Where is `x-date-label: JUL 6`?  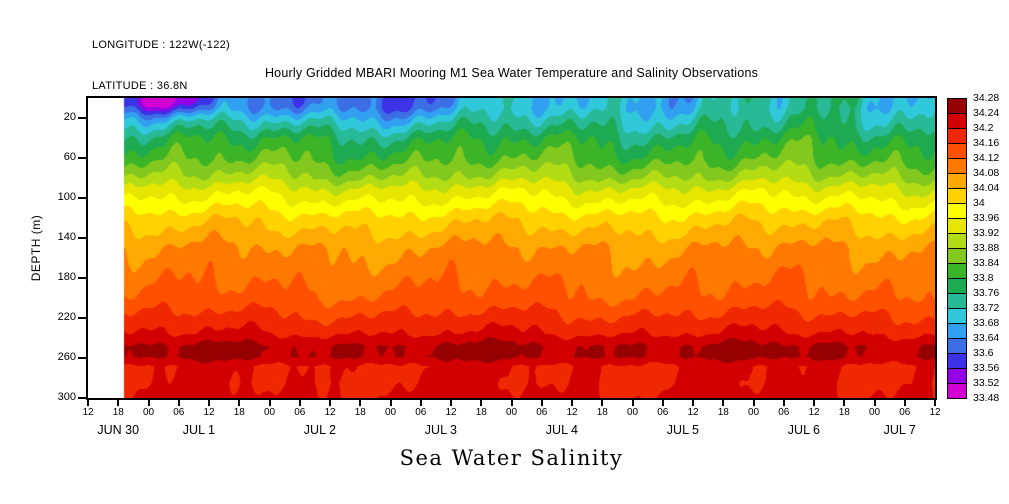
x-date-label: JUL 6 is located at coordinates (804, 430).